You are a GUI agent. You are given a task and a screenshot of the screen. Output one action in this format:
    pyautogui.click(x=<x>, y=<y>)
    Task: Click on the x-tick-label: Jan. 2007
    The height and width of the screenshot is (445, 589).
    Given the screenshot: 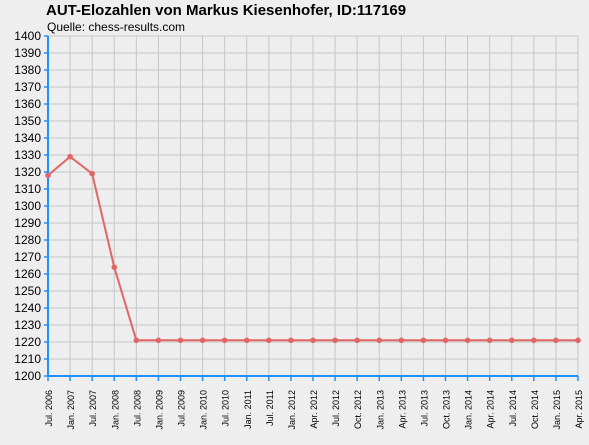 What is the action you would take?
    pyautogui.click(x=71, y=410)
    